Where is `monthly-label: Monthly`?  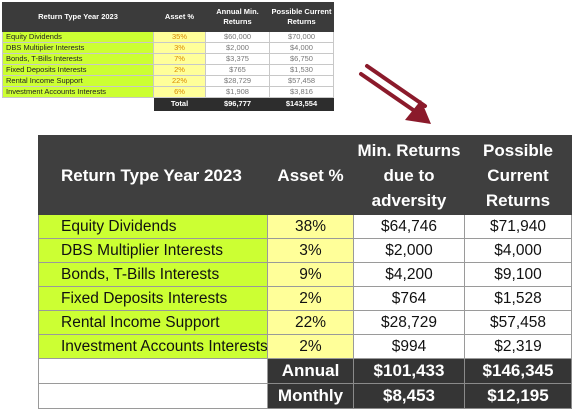 monthly-label: Monthly is located at coordinates (310, 396).